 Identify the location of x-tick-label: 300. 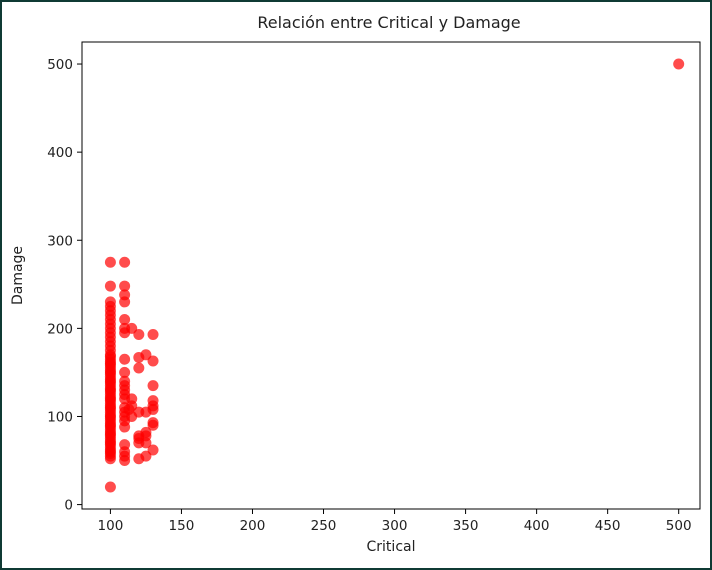
(395, 526).